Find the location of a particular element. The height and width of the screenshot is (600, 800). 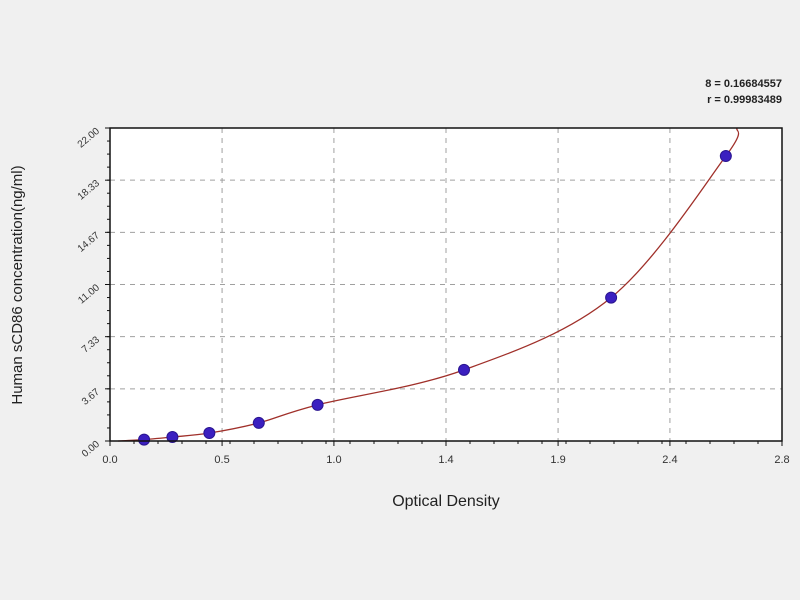

x-tick-label: 1.9 is located at coordinates (557, 460).